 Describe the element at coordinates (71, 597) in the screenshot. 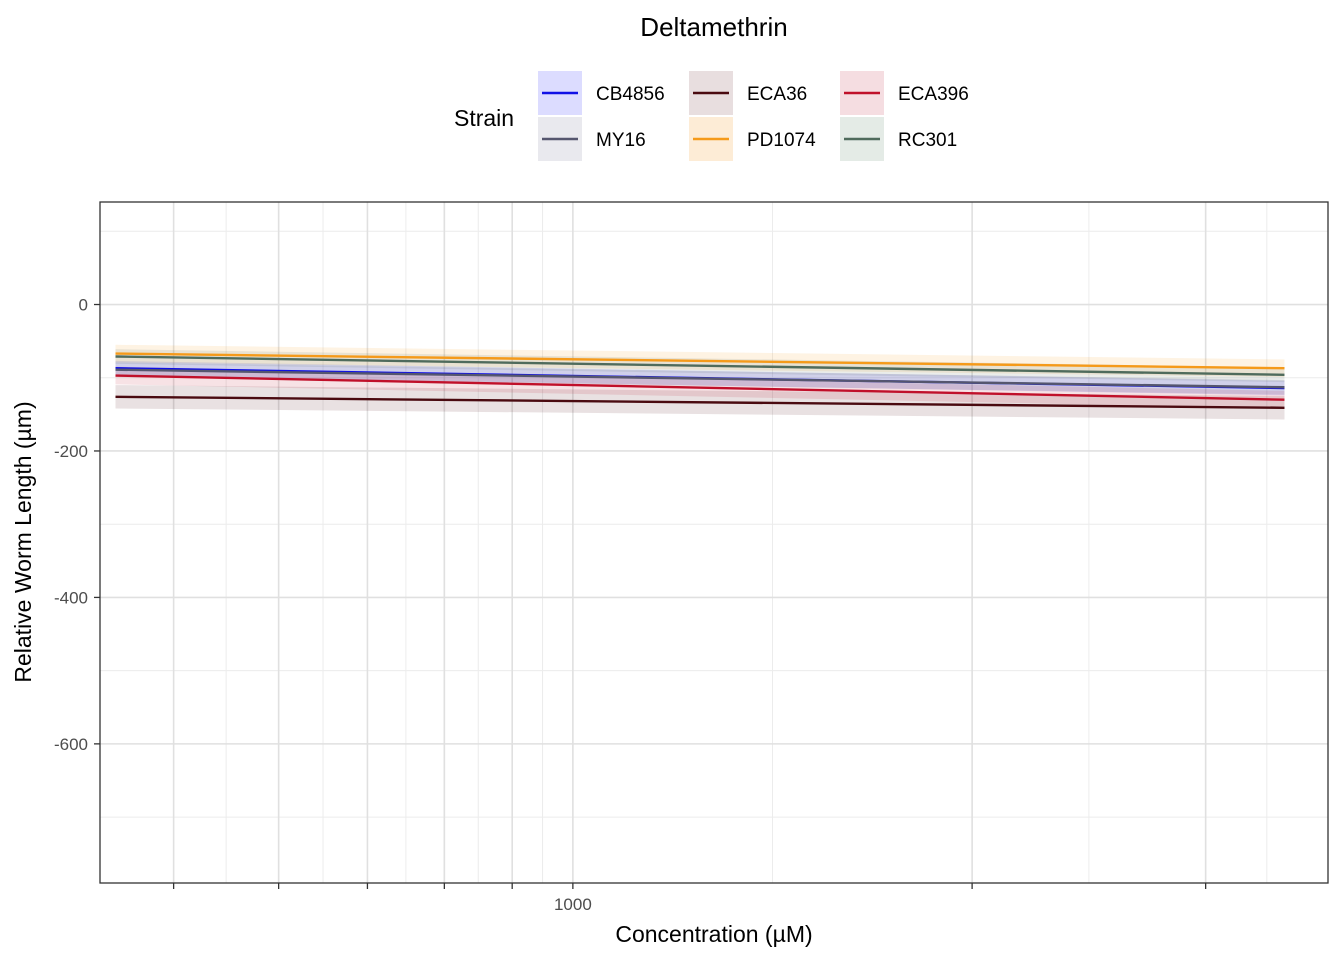

I see `y-tick-label: -400` at that location.